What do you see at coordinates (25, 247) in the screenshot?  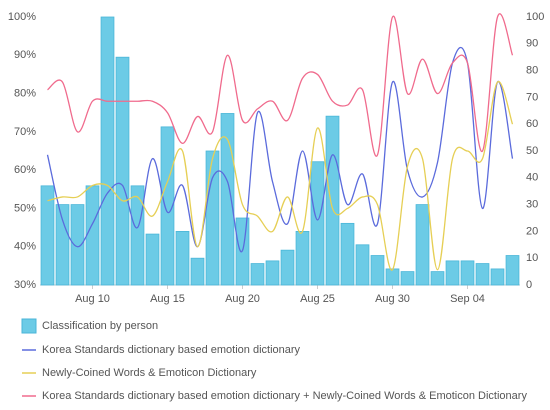 I see `y-tick-label: 40%` at bounding box center [25, 247].